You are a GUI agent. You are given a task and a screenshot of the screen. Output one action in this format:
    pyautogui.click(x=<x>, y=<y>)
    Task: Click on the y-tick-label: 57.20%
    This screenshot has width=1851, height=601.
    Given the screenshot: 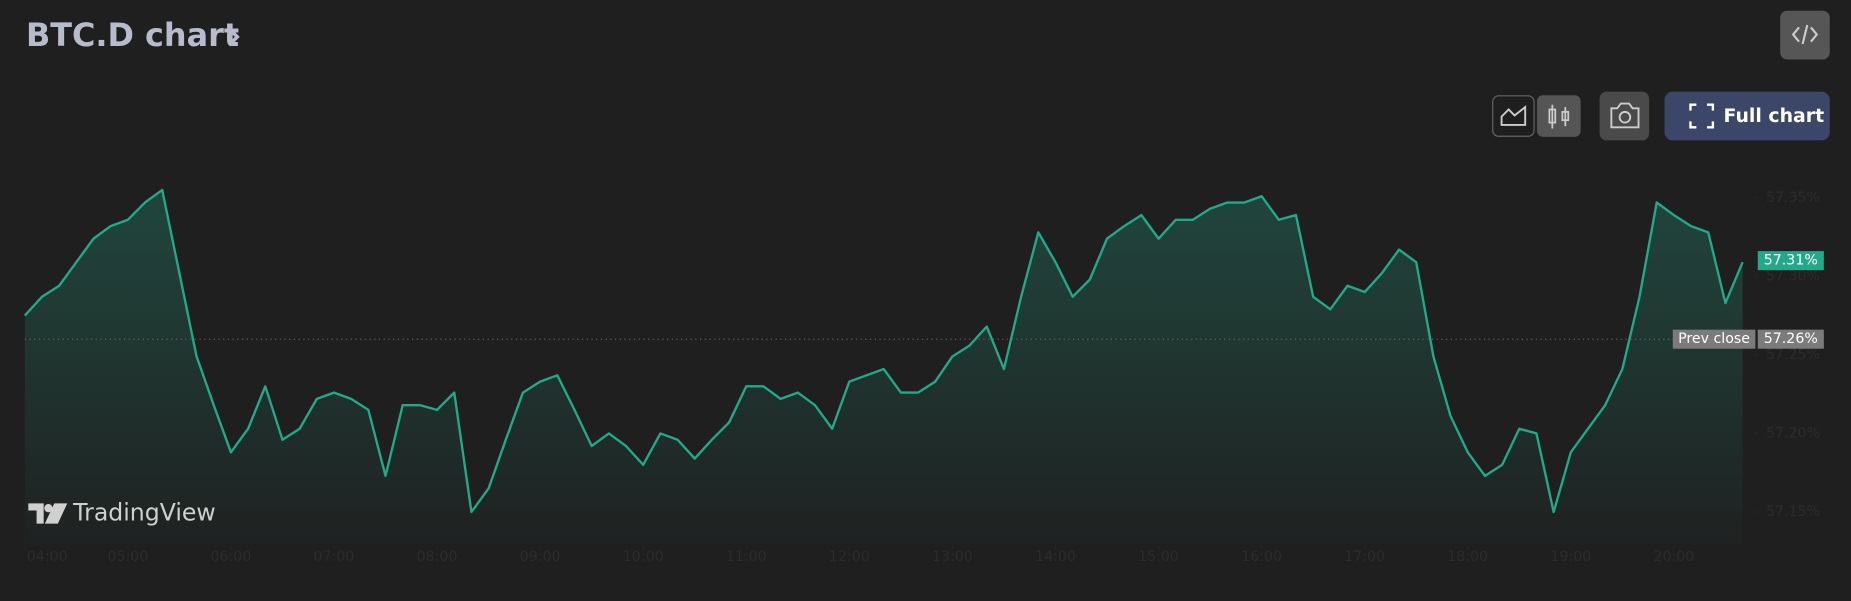 What is the action you would take?
    pyautogui.click(x=1793, y=433)
    